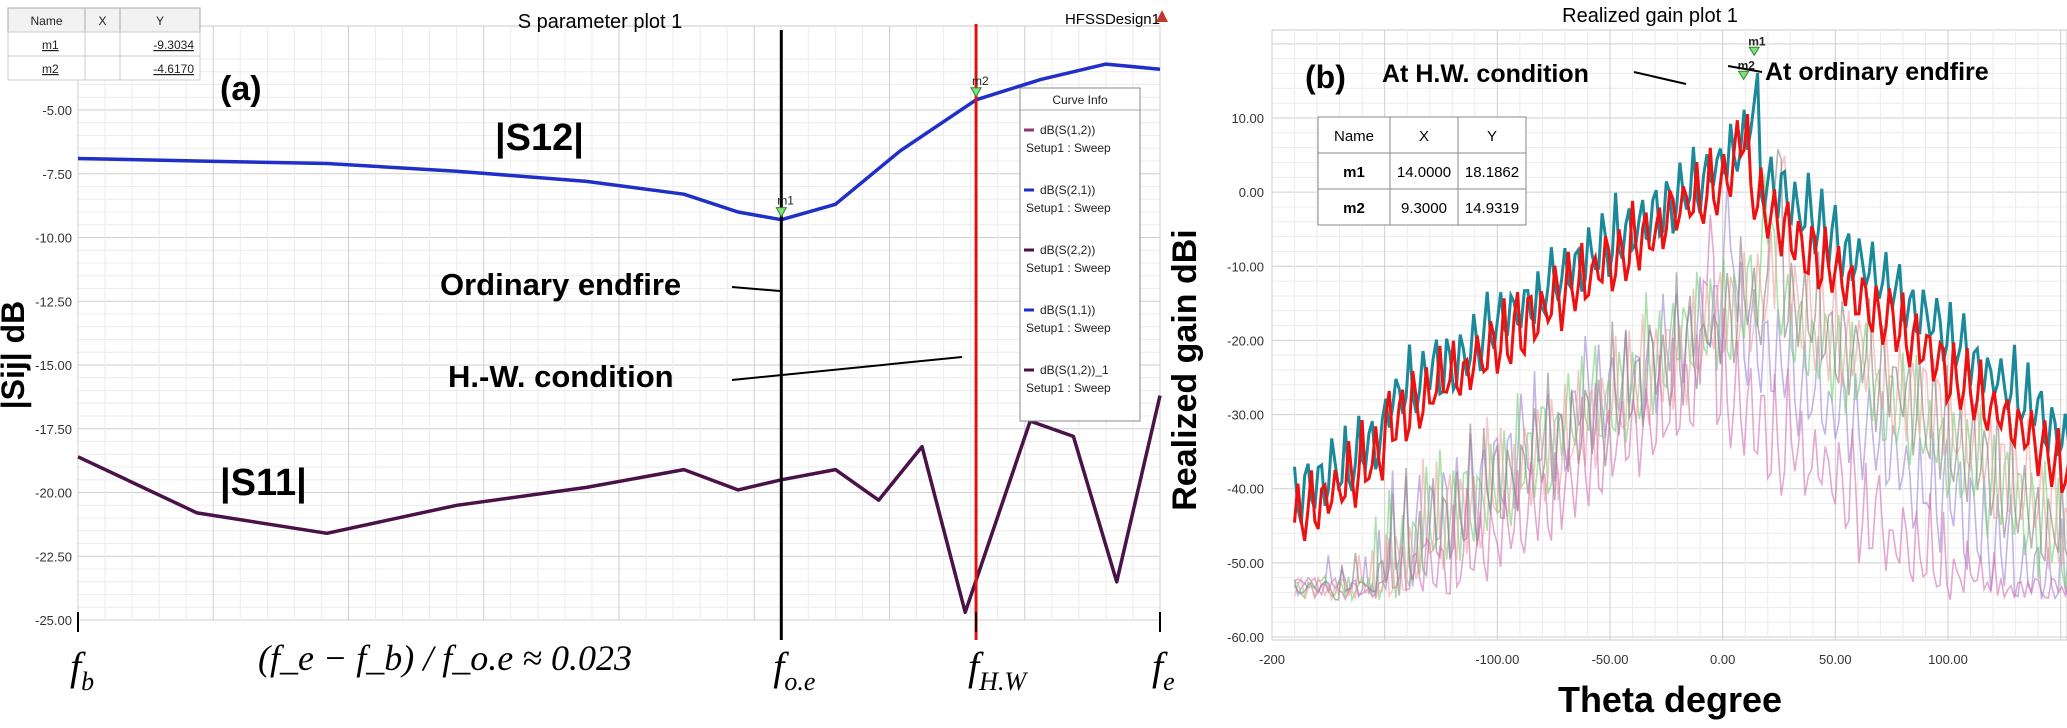 This screenshot has height=728, width=2067. What do you see at coordinates (539, 138) in the screenshot?
I see `annotation-s12: |S12|` at bounding box center [539, 138].